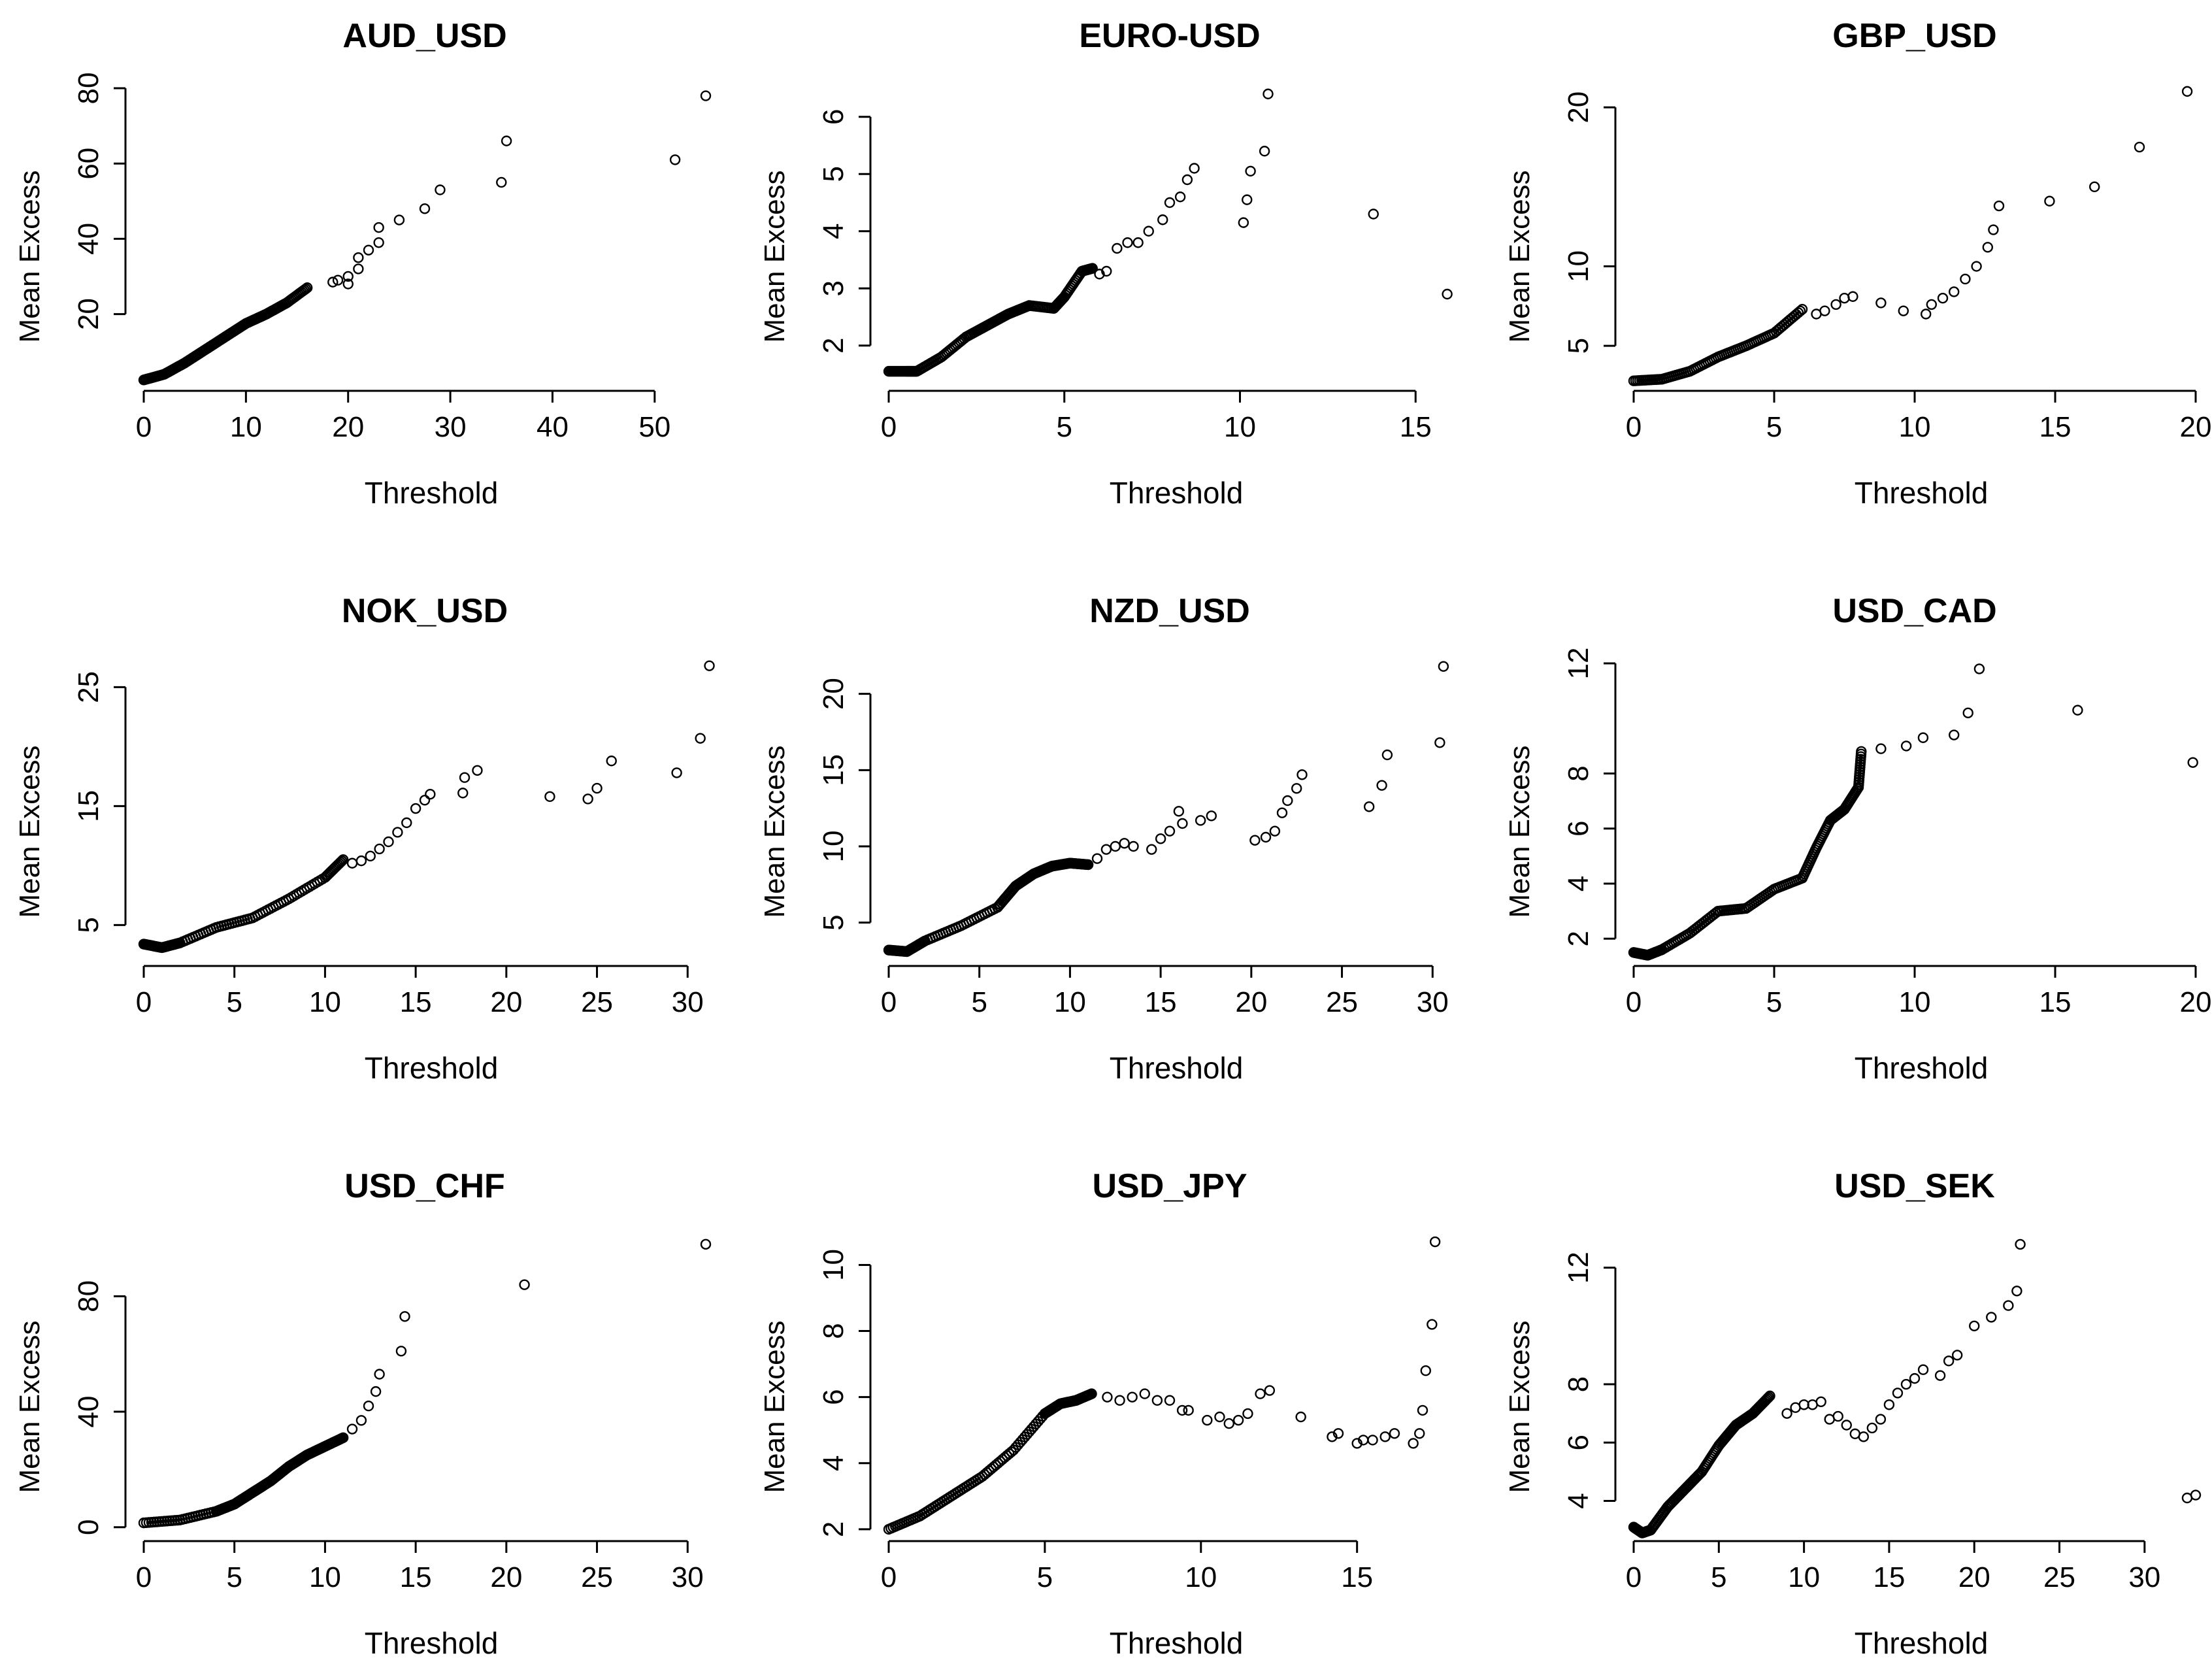 The image size is (2212, 1679). Describe the element at coordinates (1914, 36) in the screenshot. I see `chart-title: GBP_USD` at that location.